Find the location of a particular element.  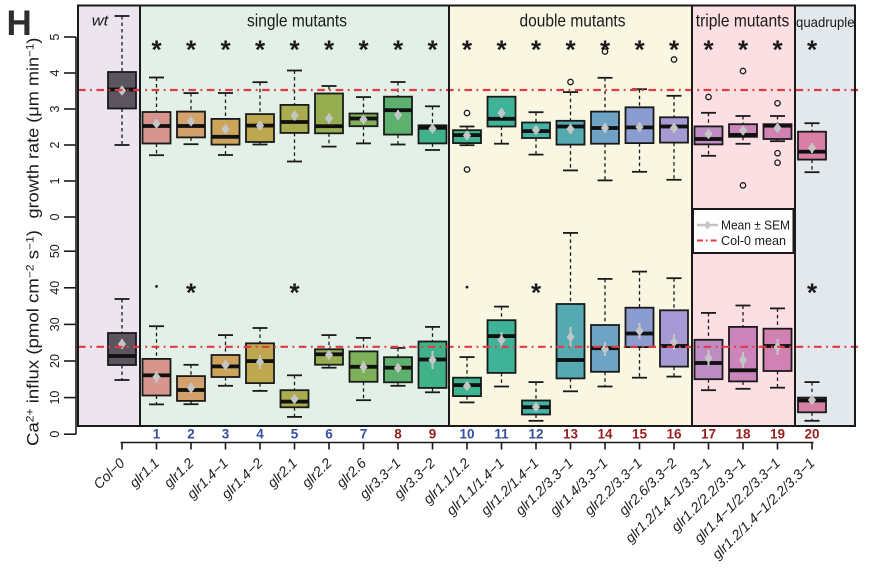

svg-text: 13 is located at coordinates (571, 434).